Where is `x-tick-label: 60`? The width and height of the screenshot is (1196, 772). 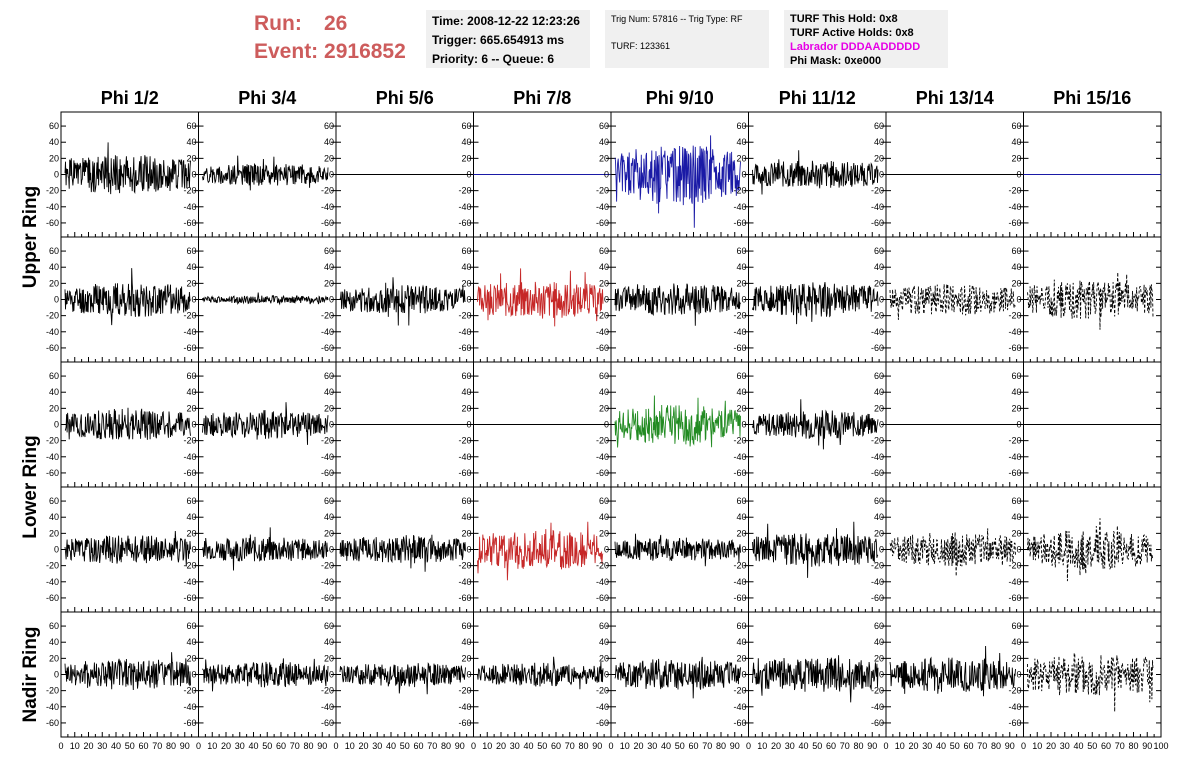 x-tick-label: 60 is located at coordinates (143, 746).